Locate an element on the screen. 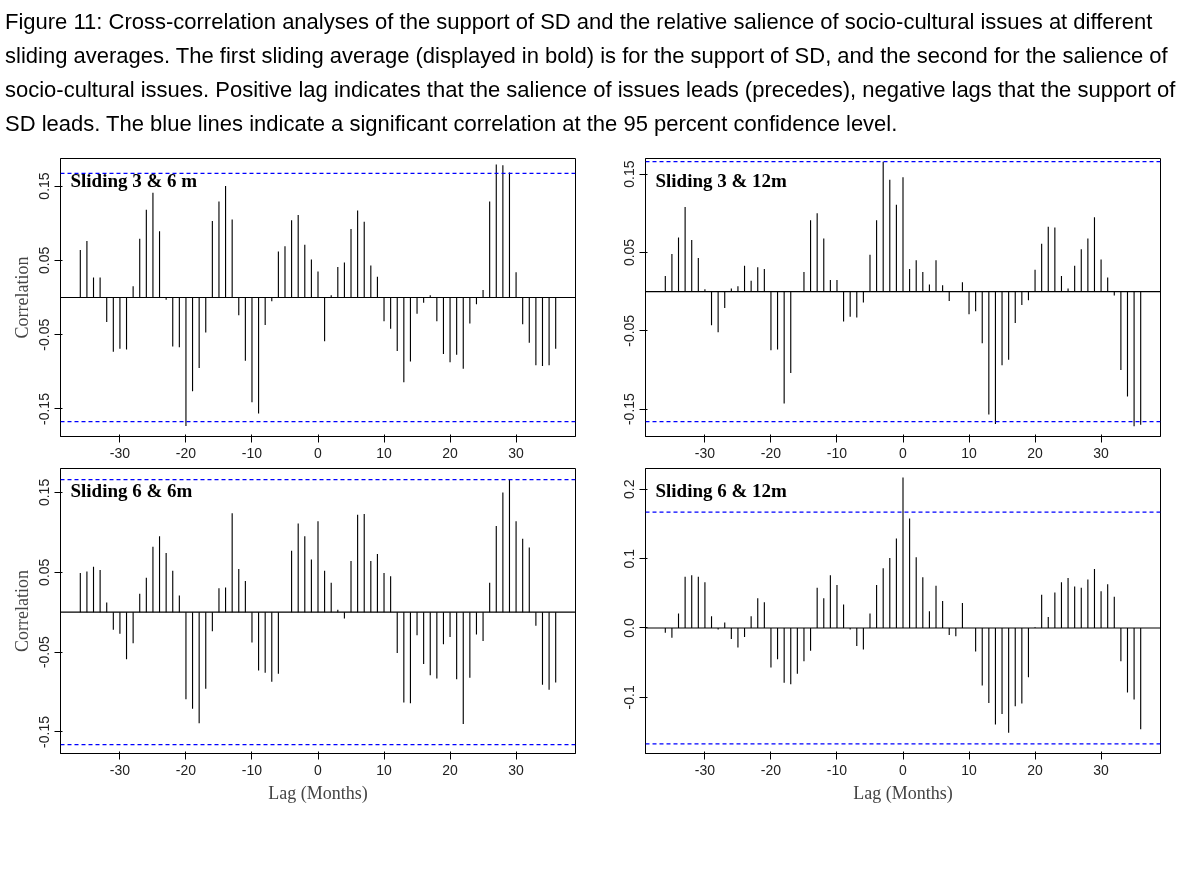  y-tick-label: -0.1 is located at coordinates (629, 697).